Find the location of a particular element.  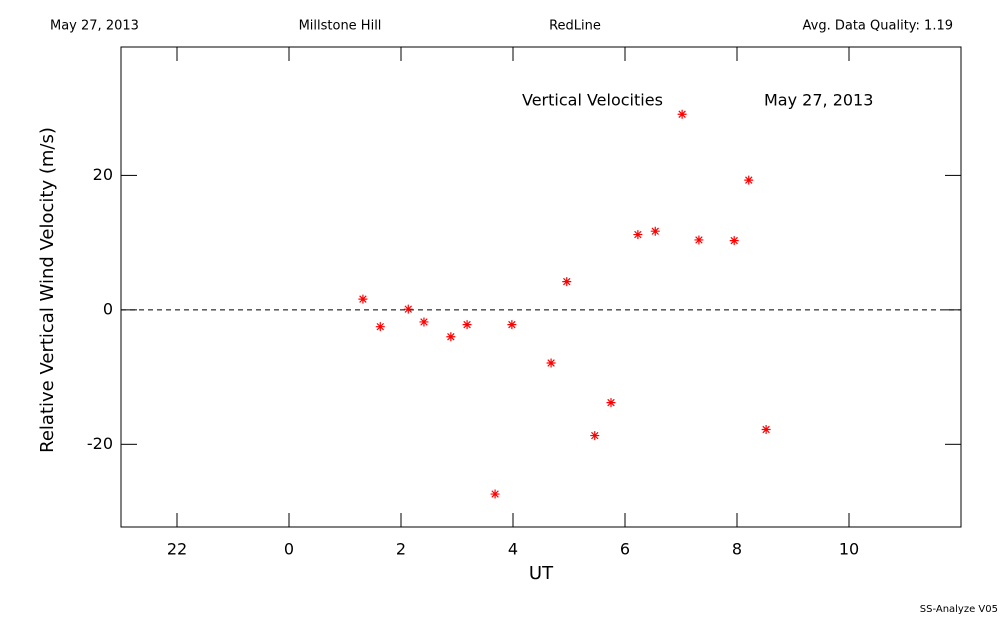

x-tick-label: 10 is located at coordinates (849, 549).